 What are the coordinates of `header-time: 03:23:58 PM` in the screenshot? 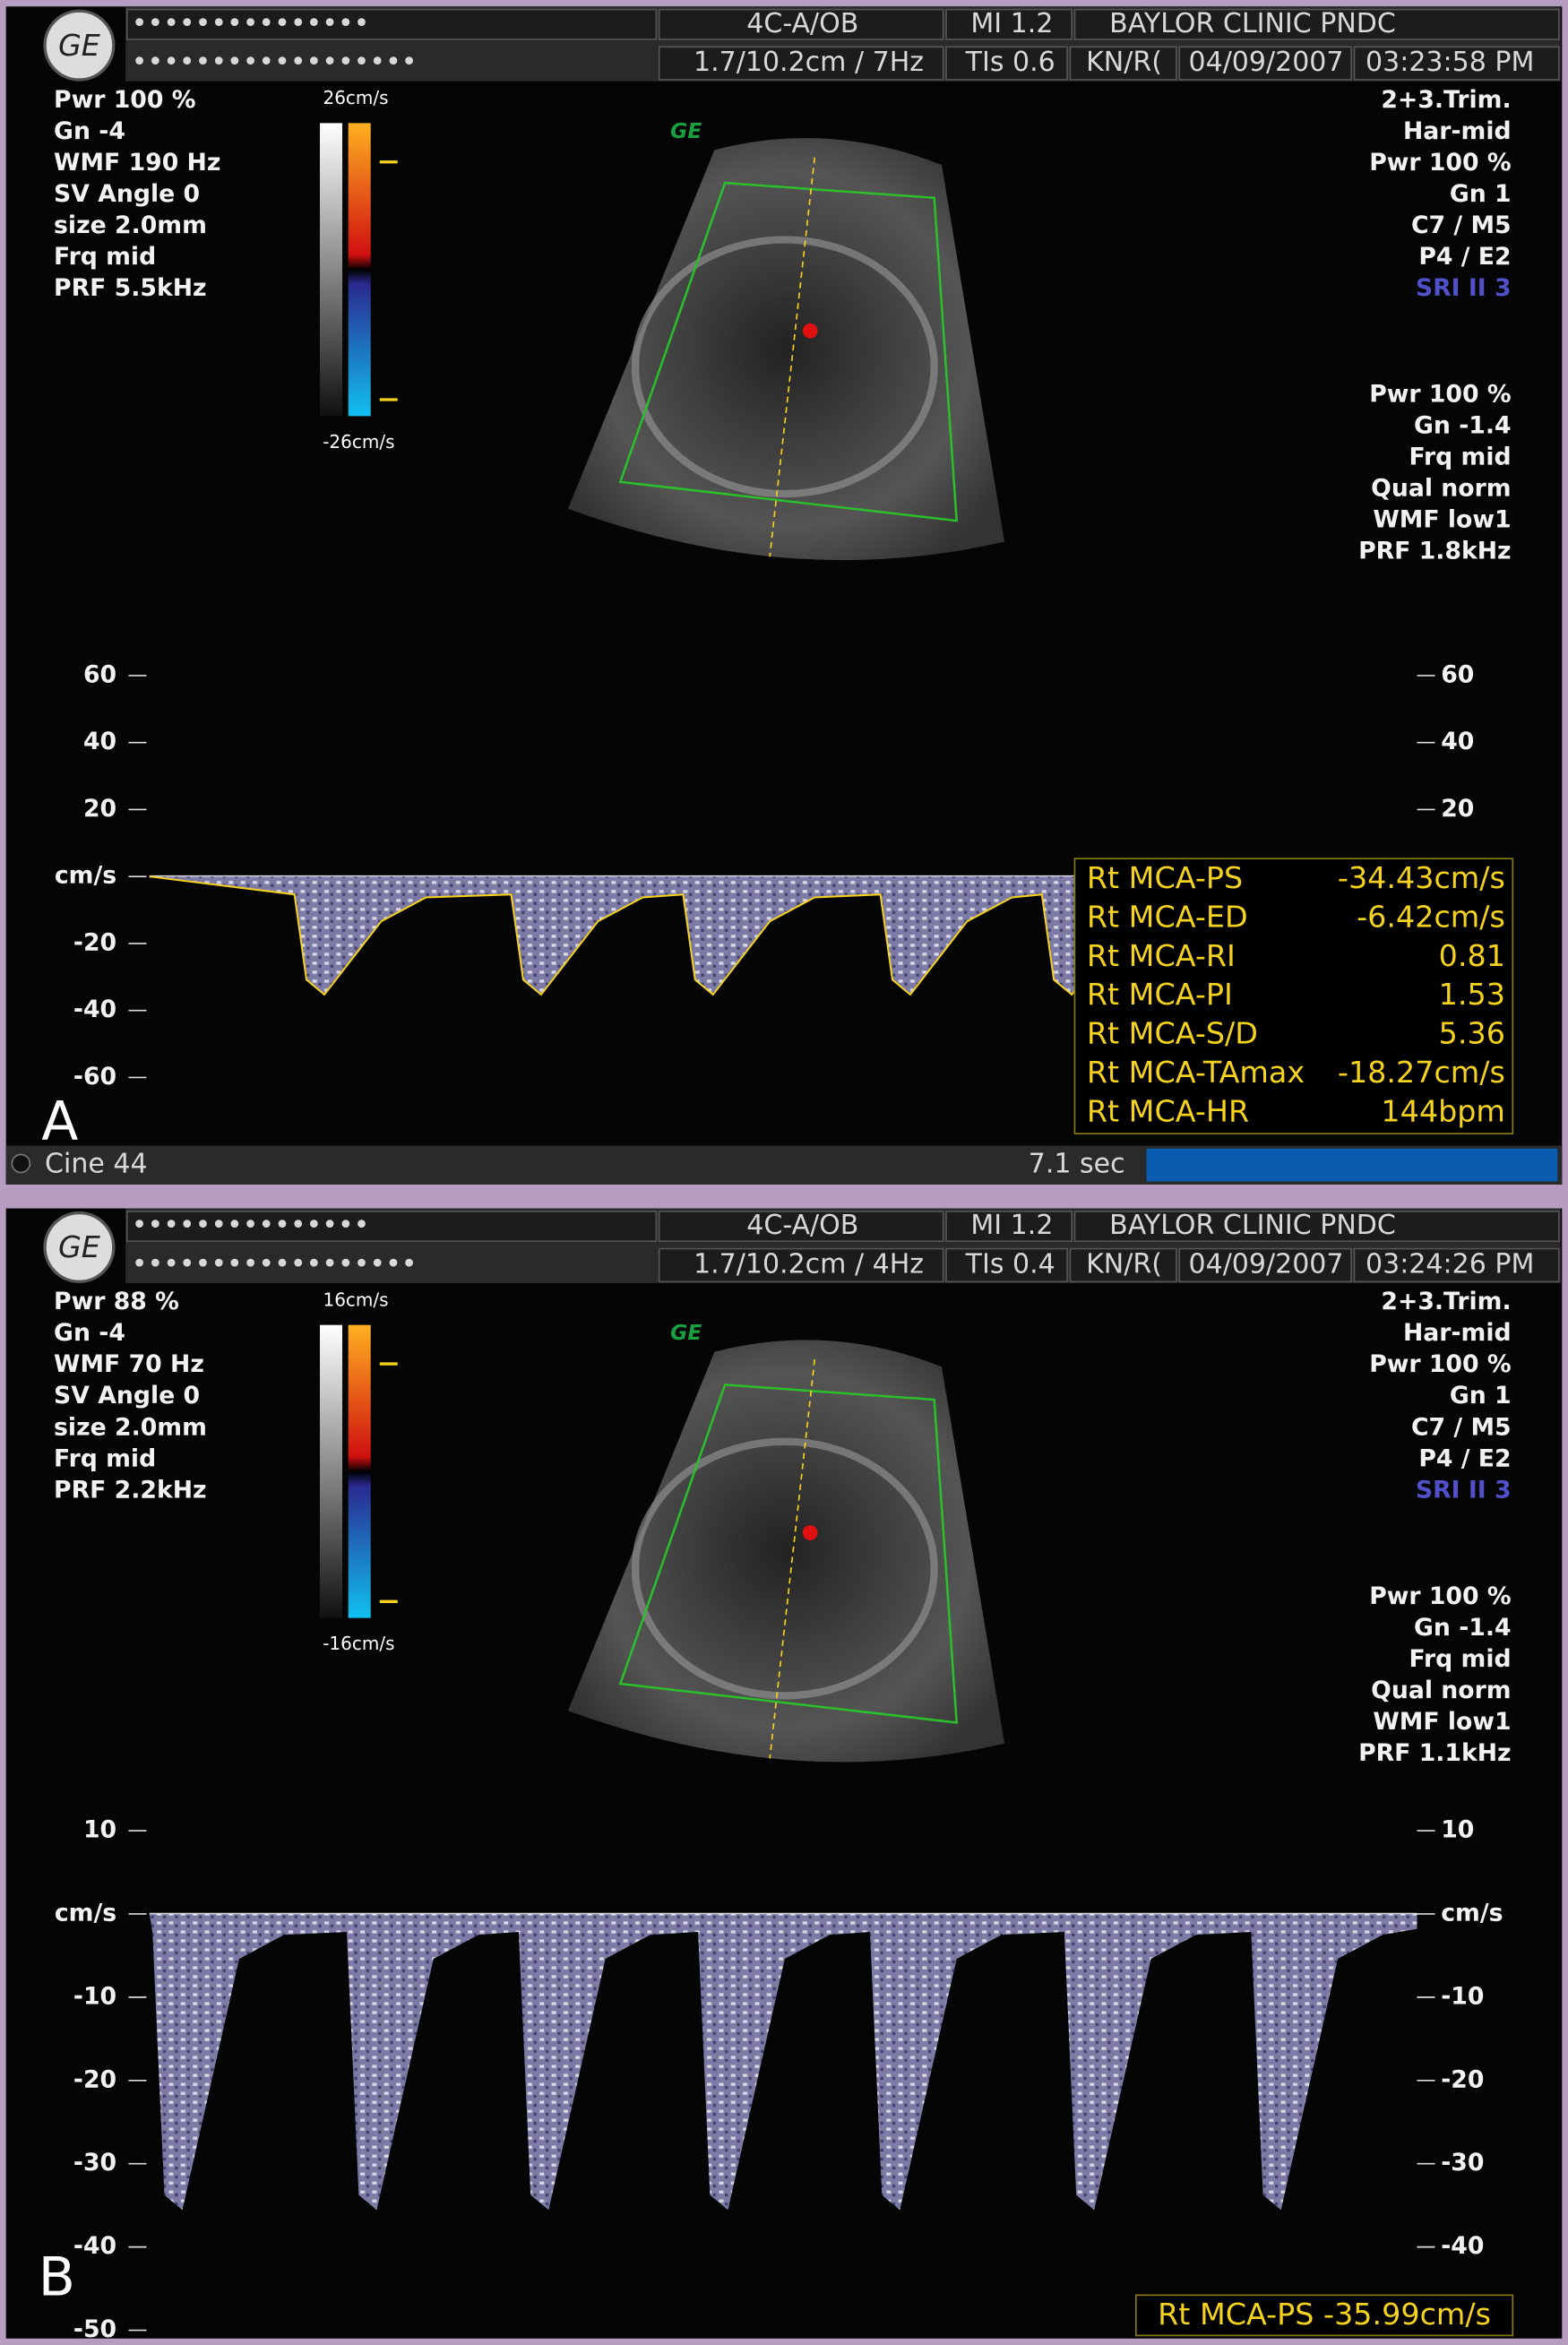 It's located at (1450, 62).